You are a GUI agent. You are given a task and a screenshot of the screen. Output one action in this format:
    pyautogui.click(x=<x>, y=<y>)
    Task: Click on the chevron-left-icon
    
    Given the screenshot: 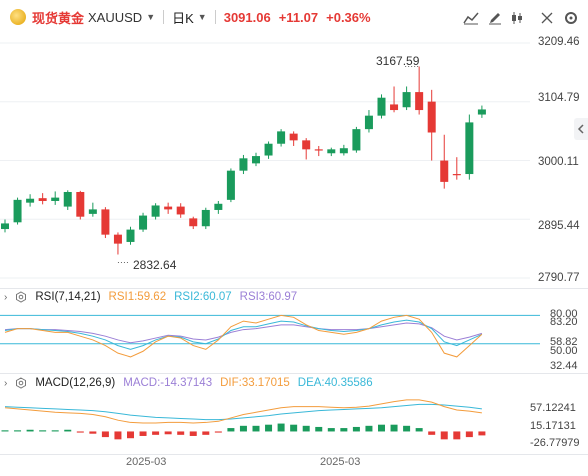 What is the action you would take?
    pyautogui.click(x=581, y=129)
    